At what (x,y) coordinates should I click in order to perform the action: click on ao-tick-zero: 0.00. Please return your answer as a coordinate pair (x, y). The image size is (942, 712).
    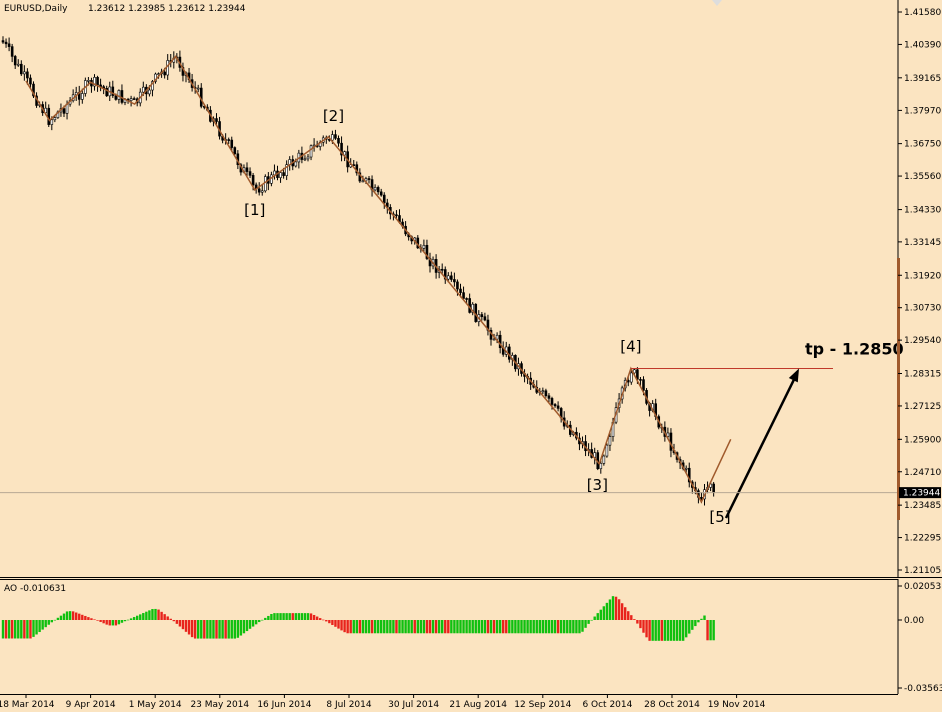
    Looking at the image, I should click on (914, 621).